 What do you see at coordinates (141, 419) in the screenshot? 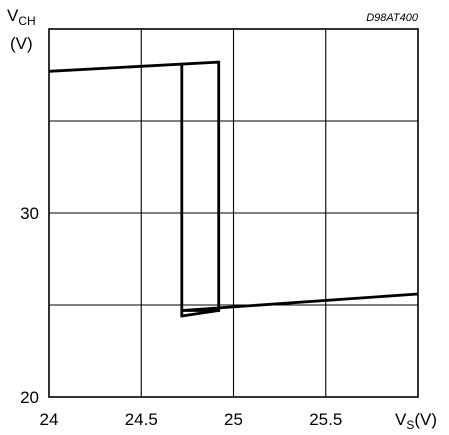
I see `x-tick-label: 24.5` at bounding box center [141, 419].